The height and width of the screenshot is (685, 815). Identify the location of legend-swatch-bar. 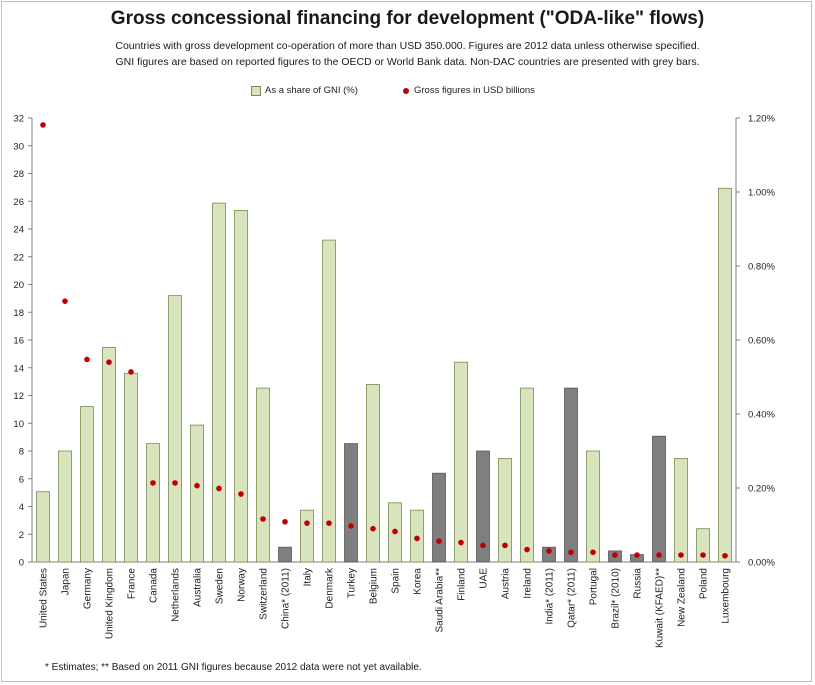
(256, 90).